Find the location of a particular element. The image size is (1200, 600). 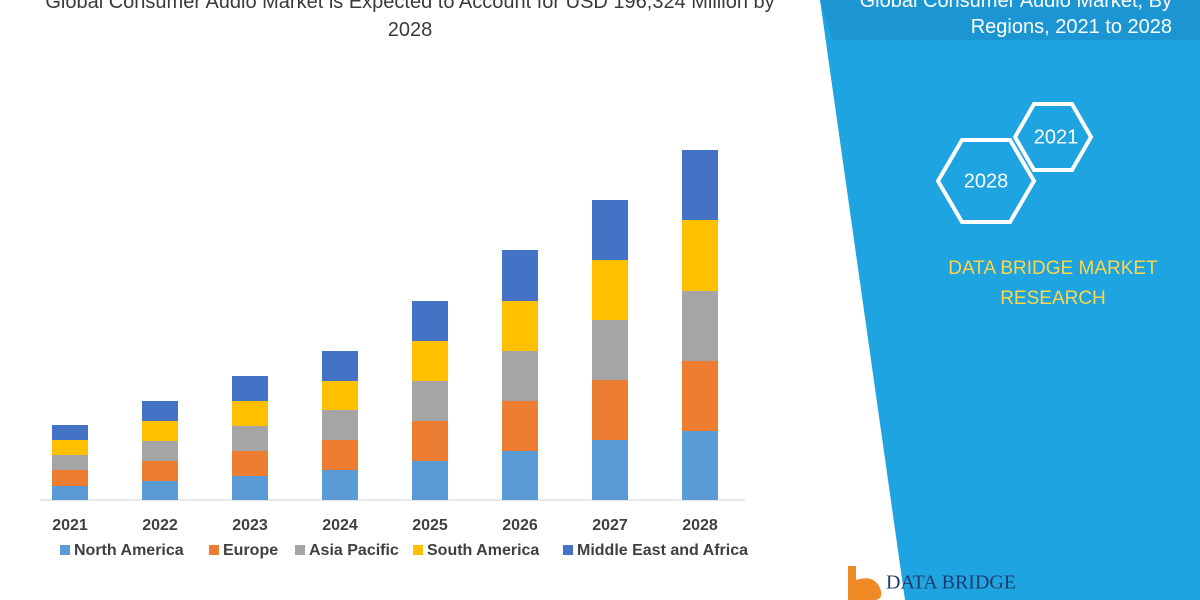

logo: DATA BRIDGE is located at coordinates (932, 583).